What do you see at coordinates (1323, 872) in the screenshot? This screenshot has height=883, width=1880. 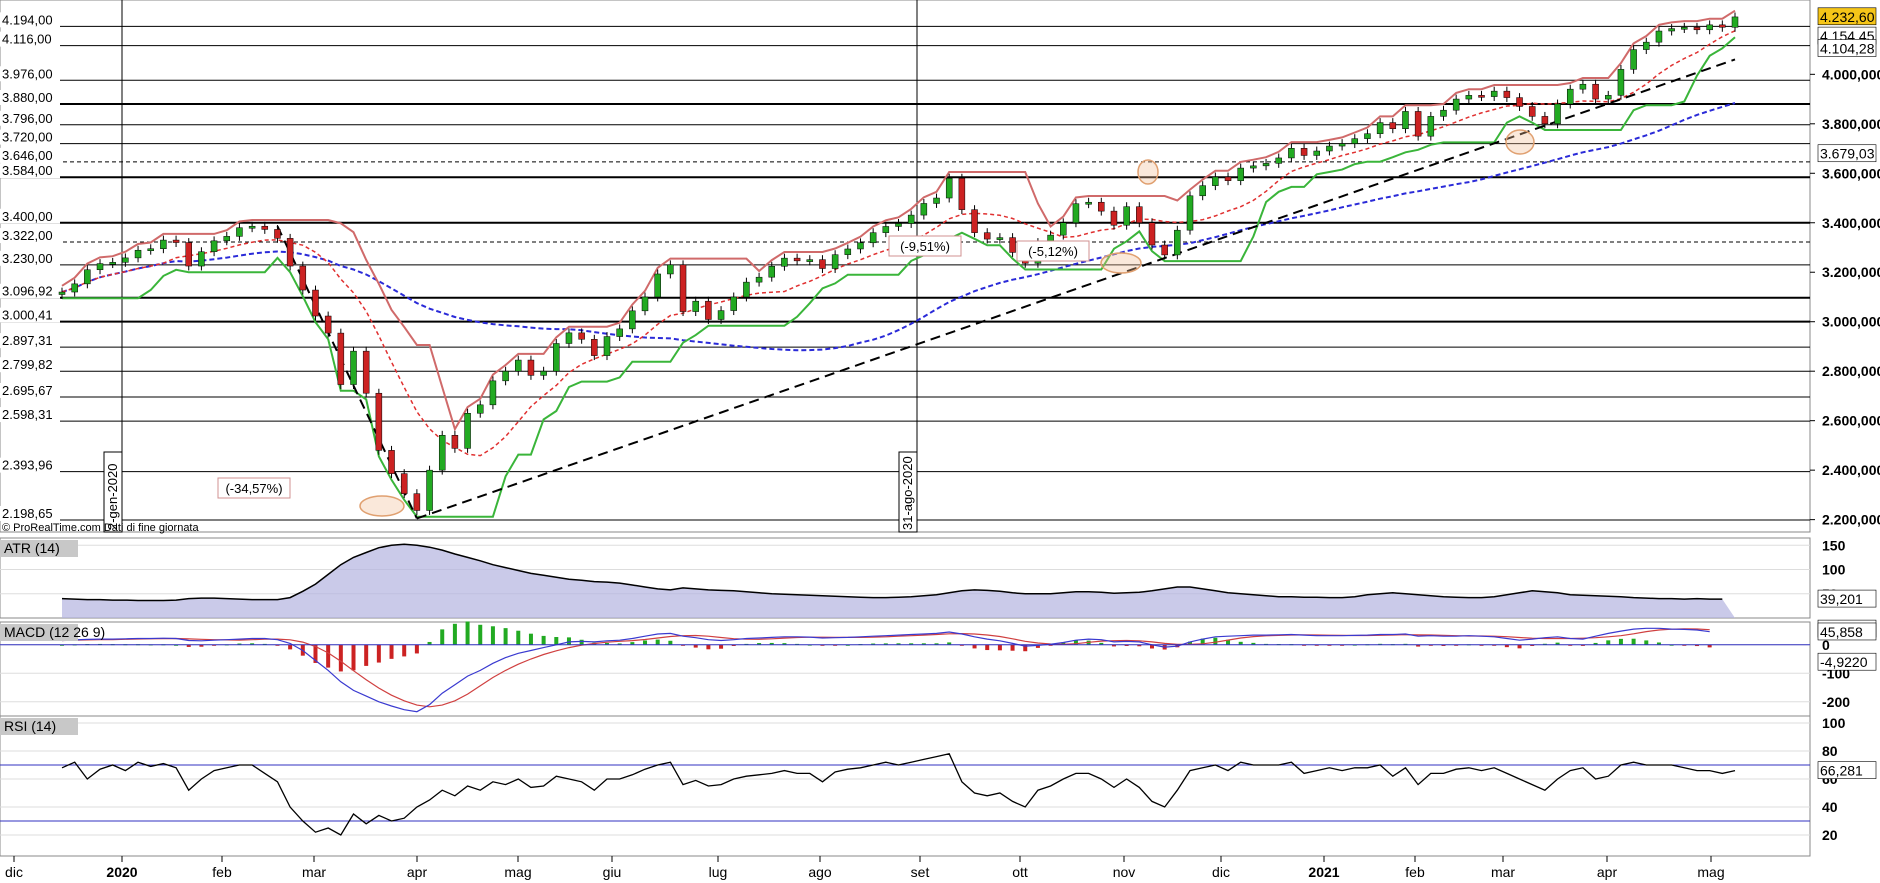 I see `x-axis-tick-label: 2021` at bounding box center [1323, 872].